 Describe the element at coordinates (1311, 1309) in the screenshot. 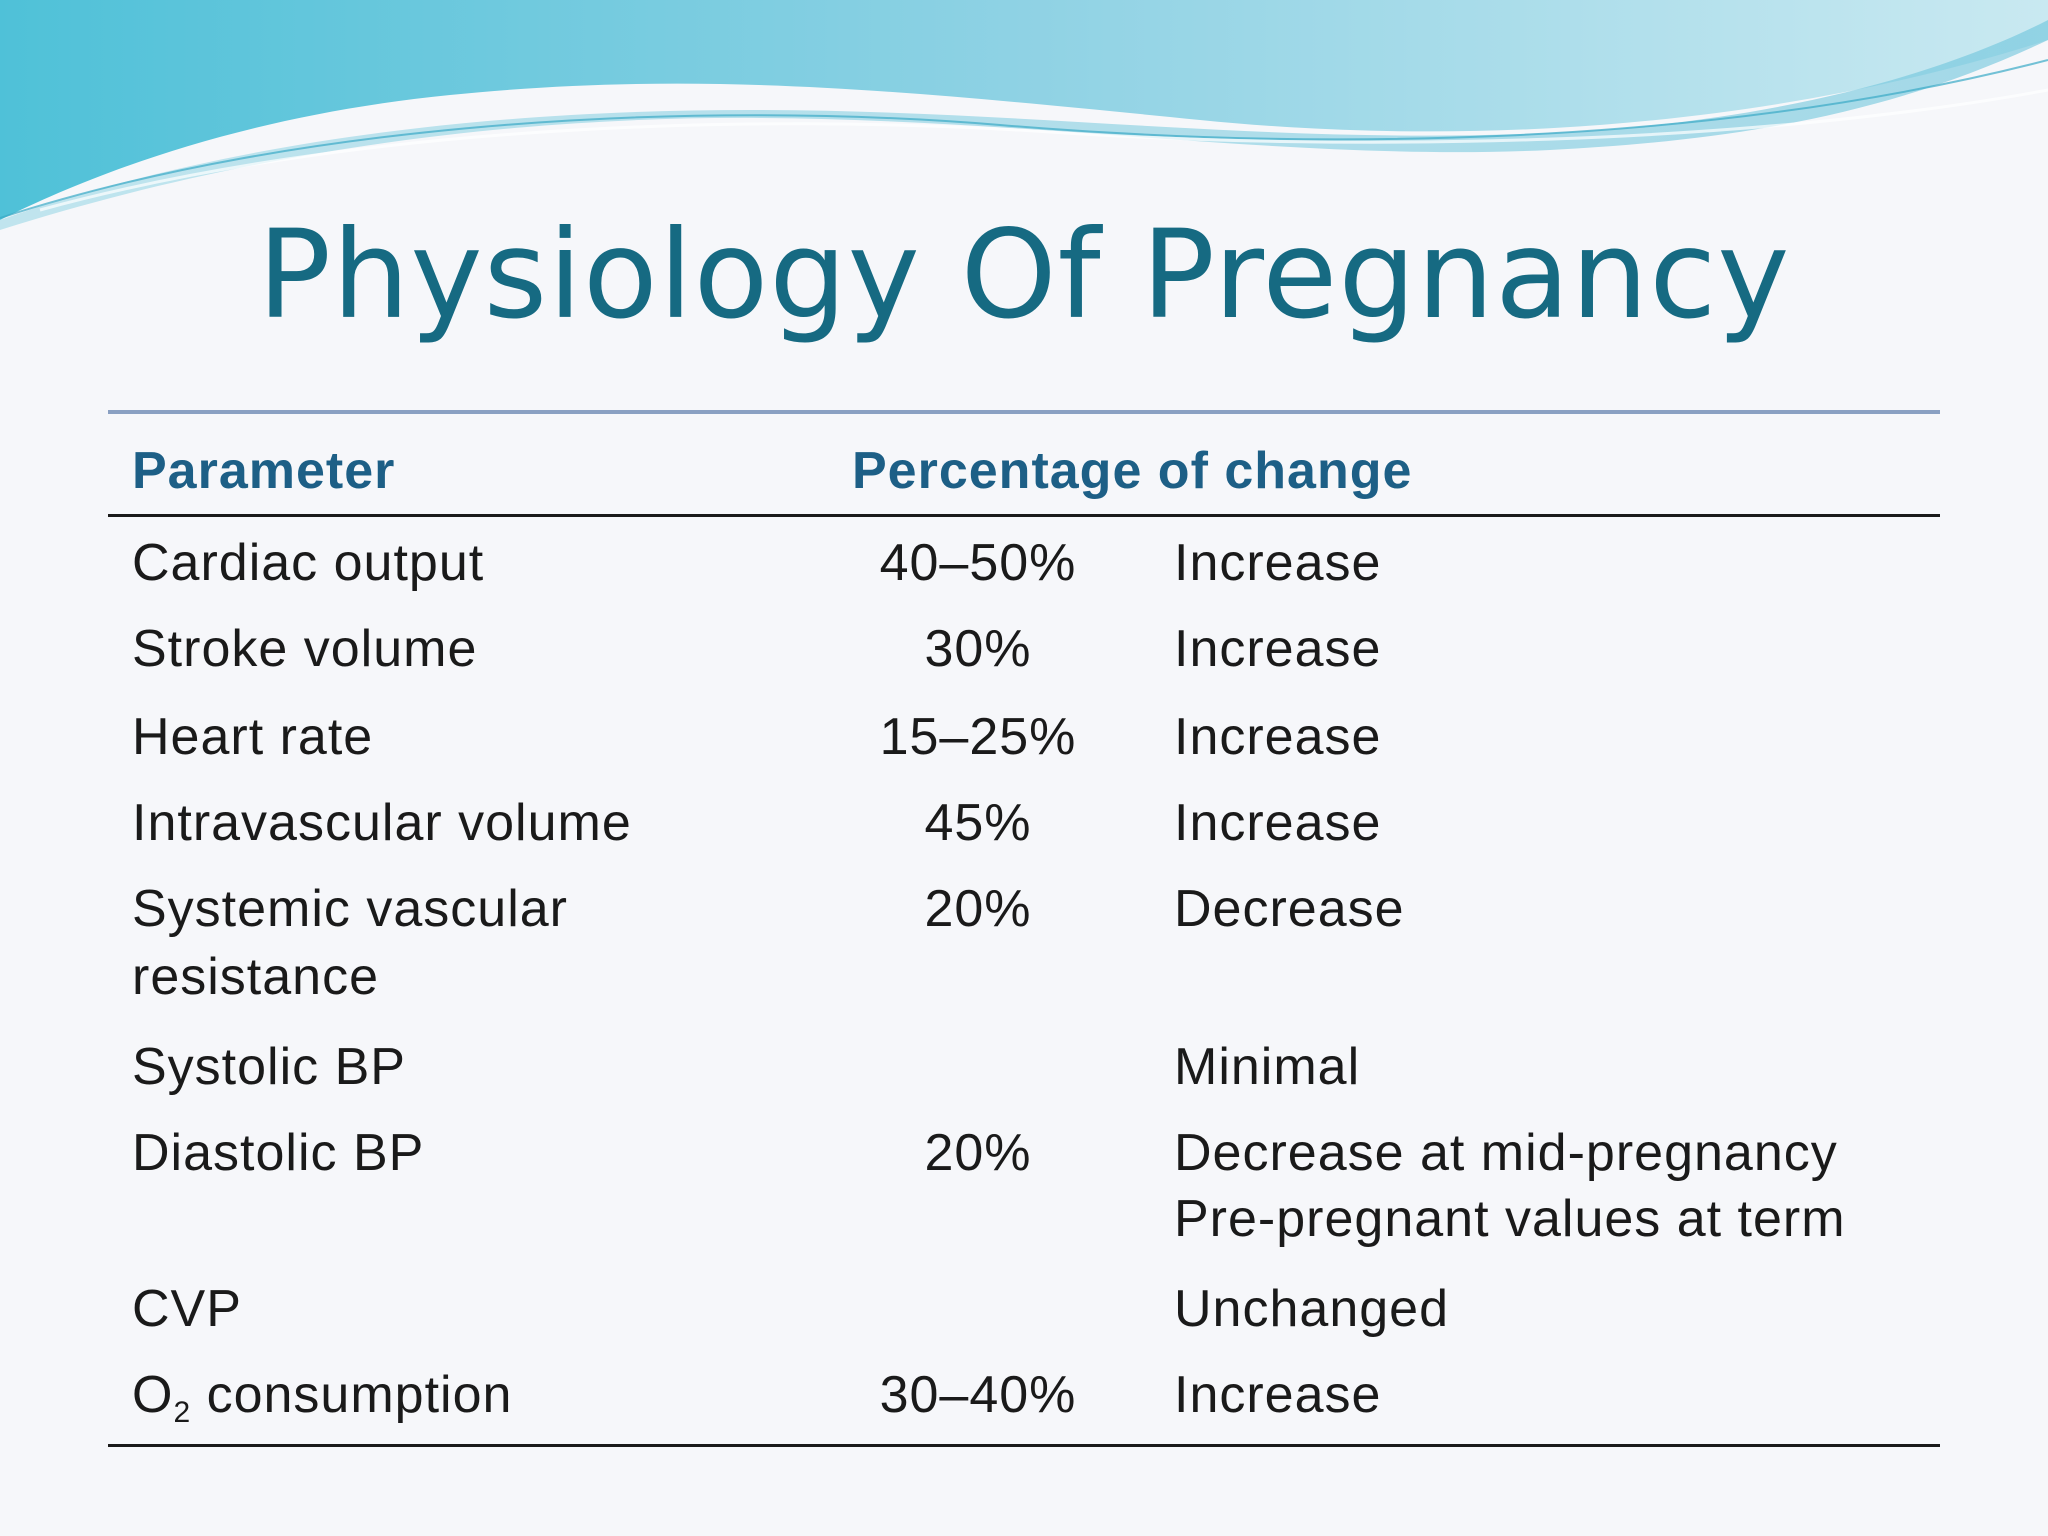

I see `table-row-change: Unchanged` at that location.